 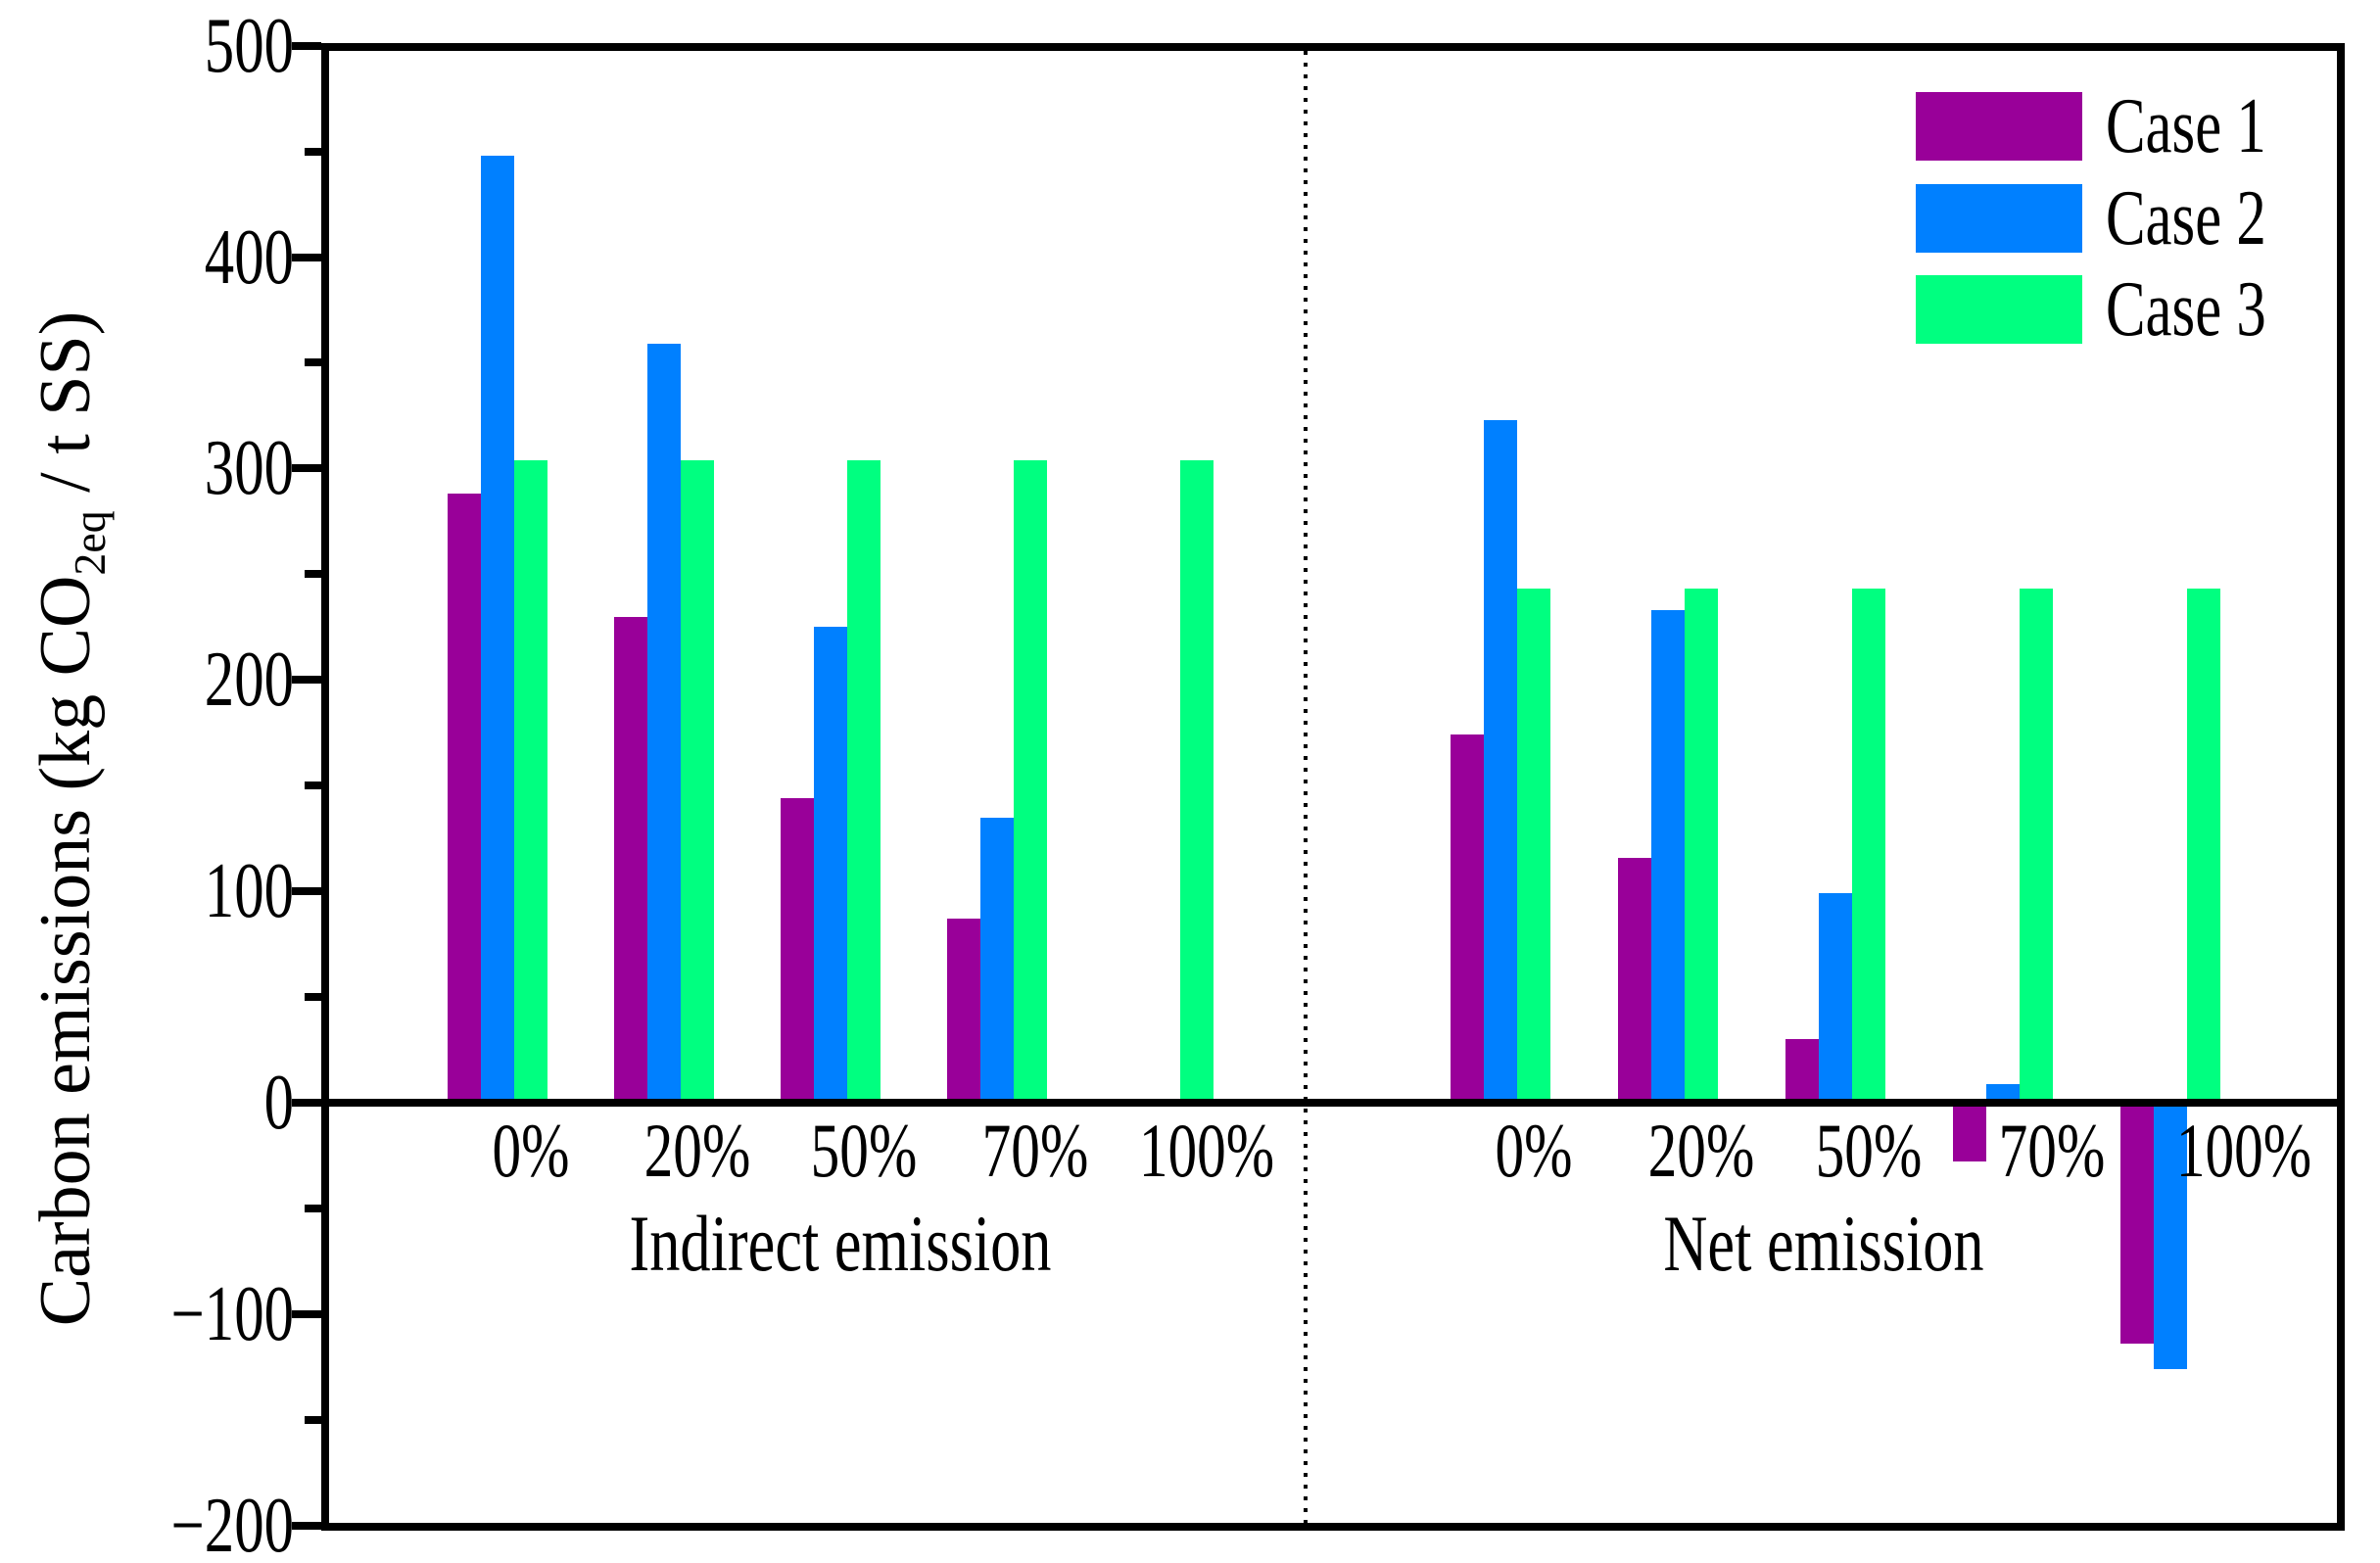 I want to click on y-axis-tick-label: 300, so click(x=249, y=468).